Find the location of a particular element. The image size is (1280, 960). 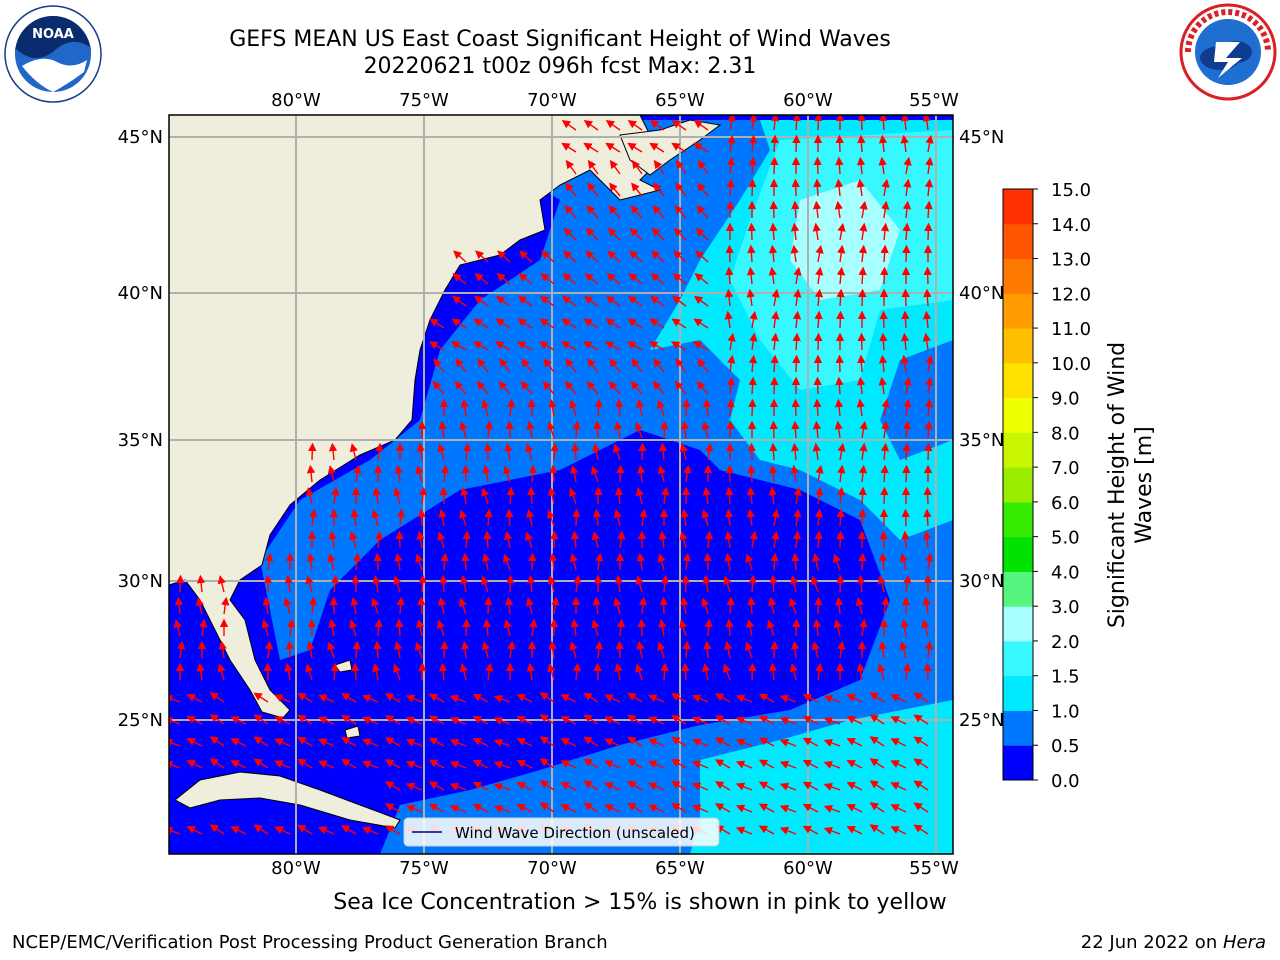

lon-label: 65°W is located at coordinates (680, 868).